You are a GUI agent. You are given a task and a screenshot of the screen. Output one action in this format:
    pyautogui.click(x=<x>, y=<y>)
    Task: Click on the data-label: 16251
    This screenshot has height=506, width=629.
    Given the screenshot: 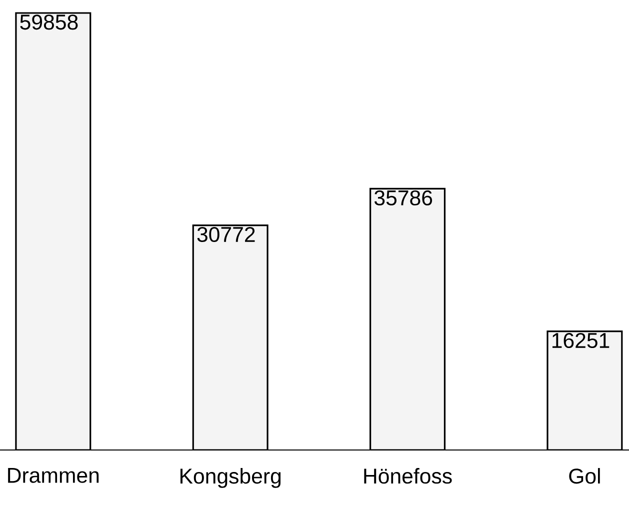 What is the action you would take?
    pyautogui.click(x=581, y=340)
    